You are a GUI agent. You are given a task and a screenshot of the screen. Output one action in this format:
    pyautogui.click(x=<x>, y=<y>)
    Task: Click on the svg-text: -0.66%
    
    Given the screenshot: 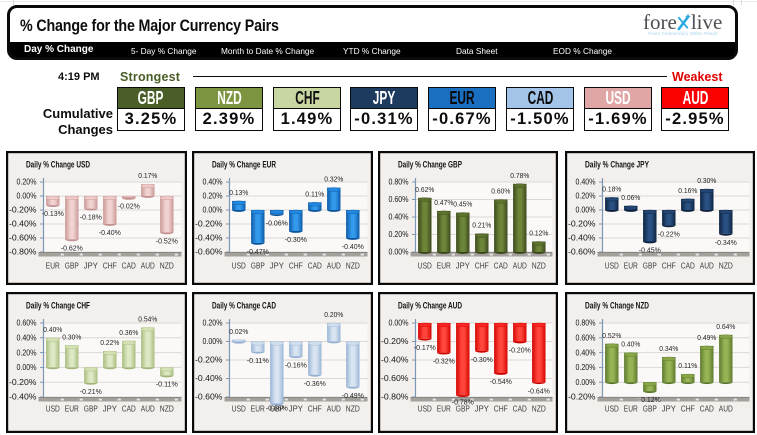 What is the action you would take?
    pyautogui.click(x=277, y=408)
    